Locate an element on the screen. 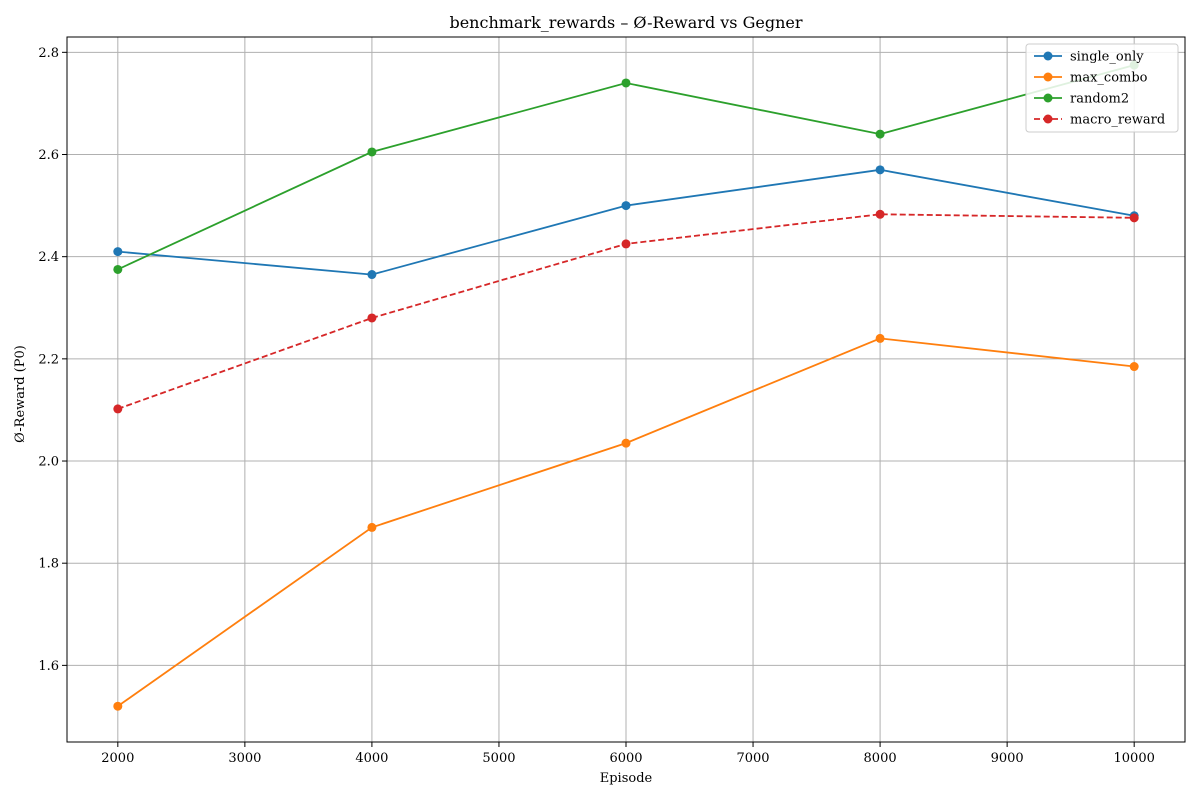 Image resolution: width=1200 pixels, height=800 pixels. legend-label: macro_reward is located at coordinates (1117, 120).